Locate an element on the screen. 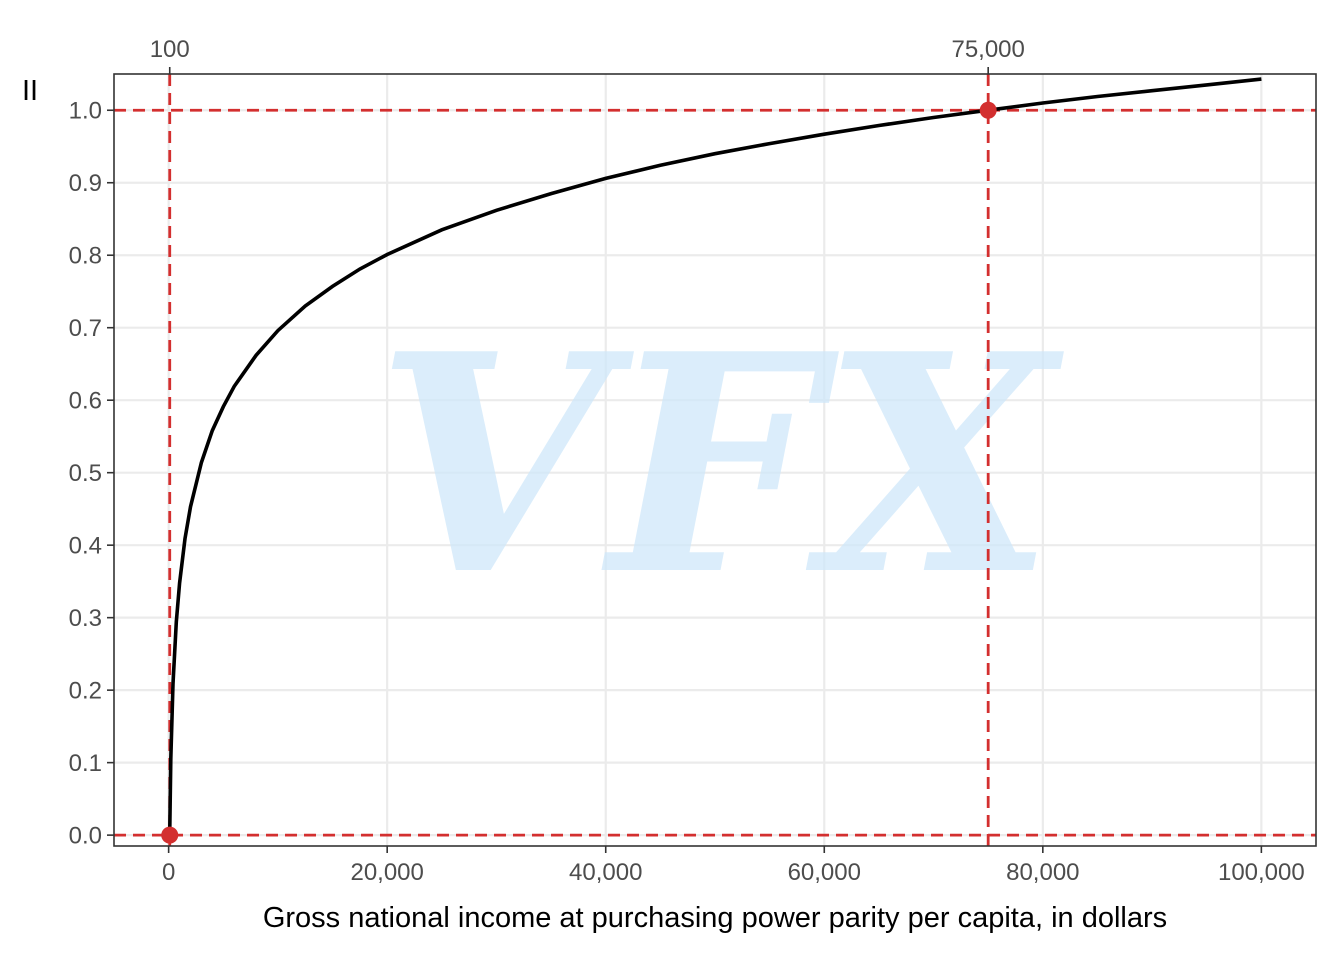 This screenshot has height=960, width=1344. y-tick-label: 0.5 is located at coordinates (85, 473).